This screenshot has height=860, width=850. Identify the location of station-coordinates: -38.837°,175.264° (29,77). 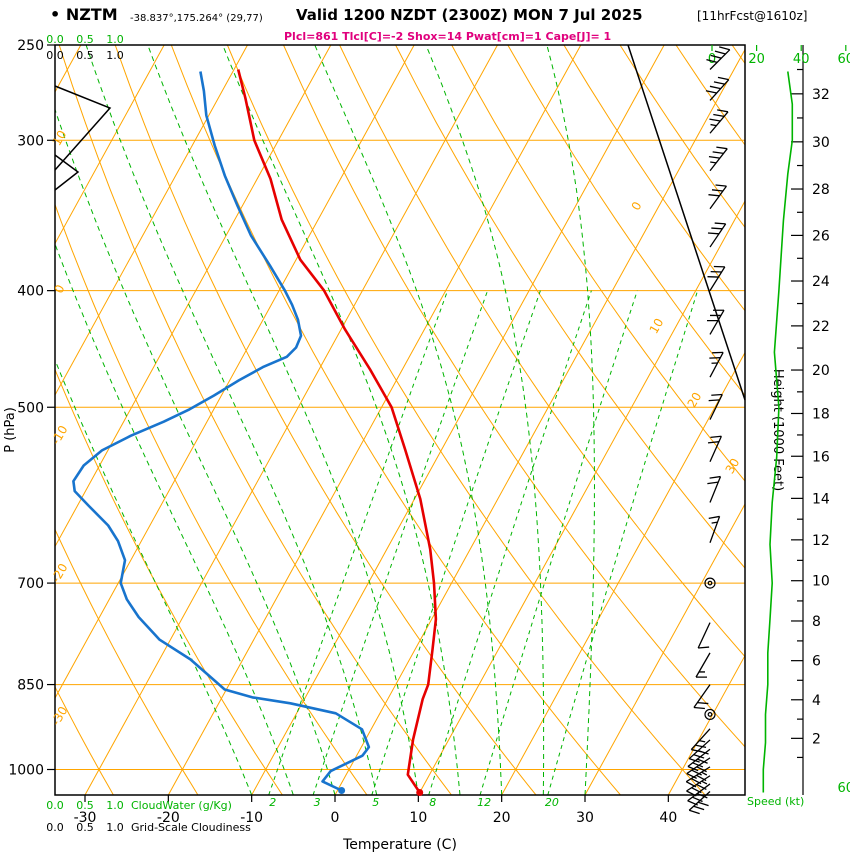
(196, 18).